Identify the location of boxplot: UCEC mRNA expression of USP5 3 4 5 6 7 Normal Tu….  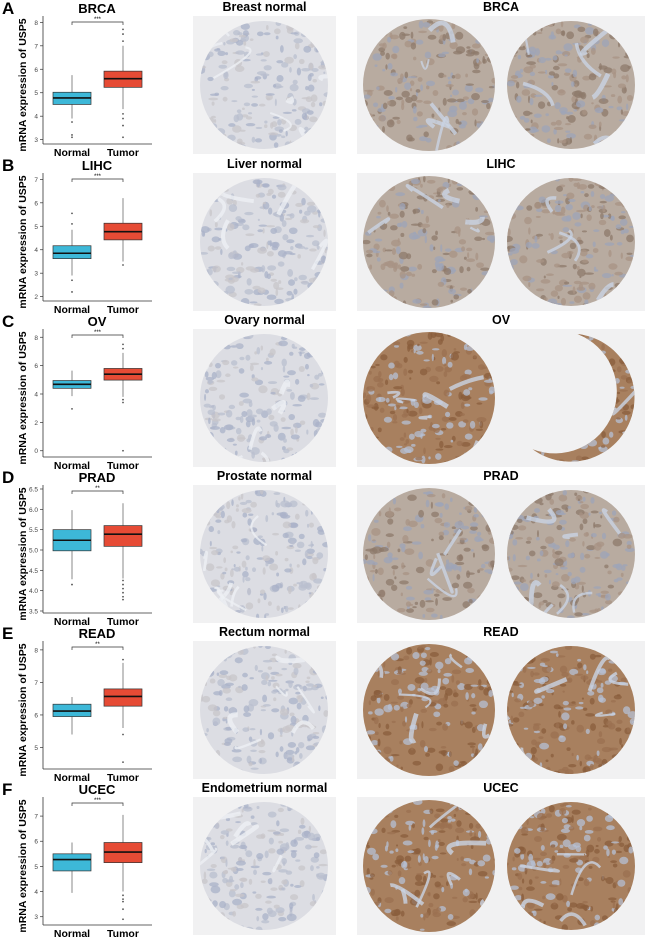
(90, 859).